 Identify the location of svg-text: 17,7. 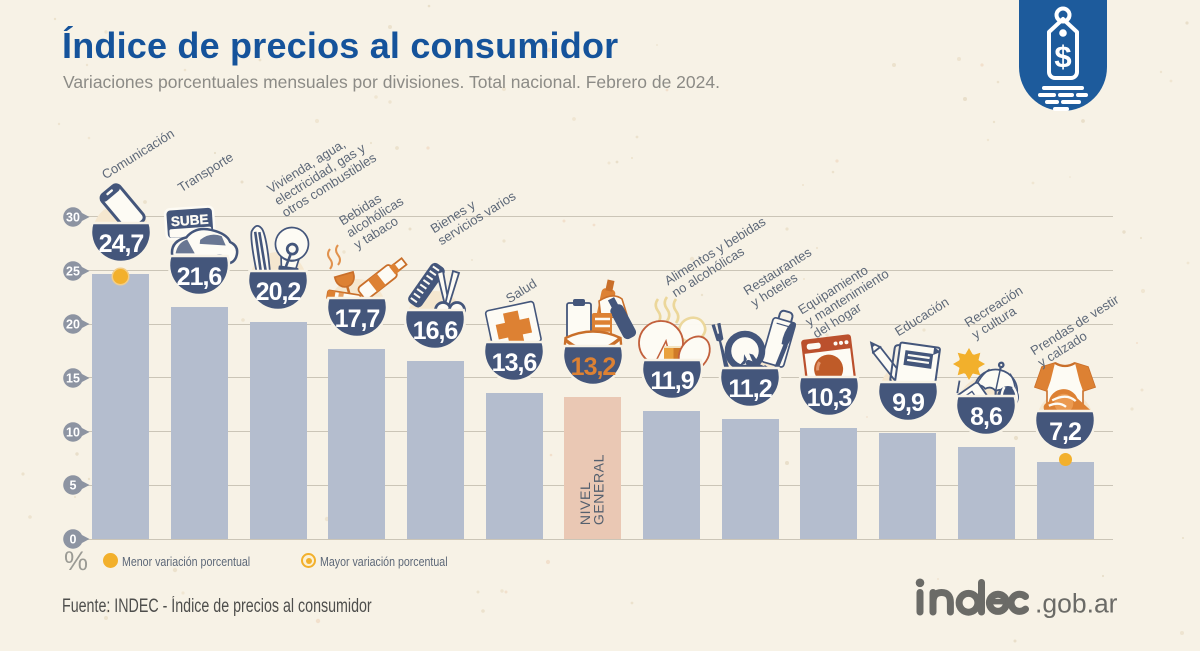
(356, 319).